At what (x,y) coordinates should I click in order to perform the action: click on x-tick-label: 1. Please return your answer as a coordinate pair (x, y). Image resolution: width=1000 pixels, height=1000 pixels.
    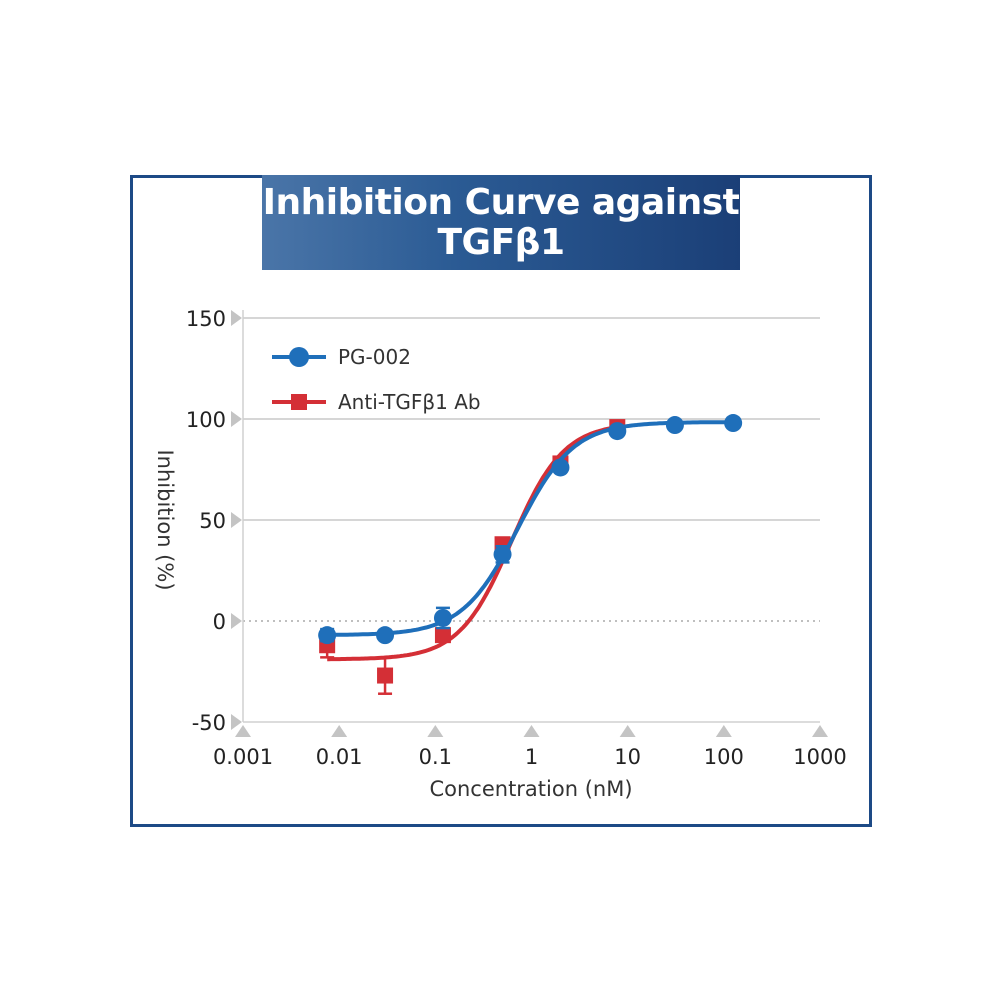
    Looking at the image, I should click on (531, 757).